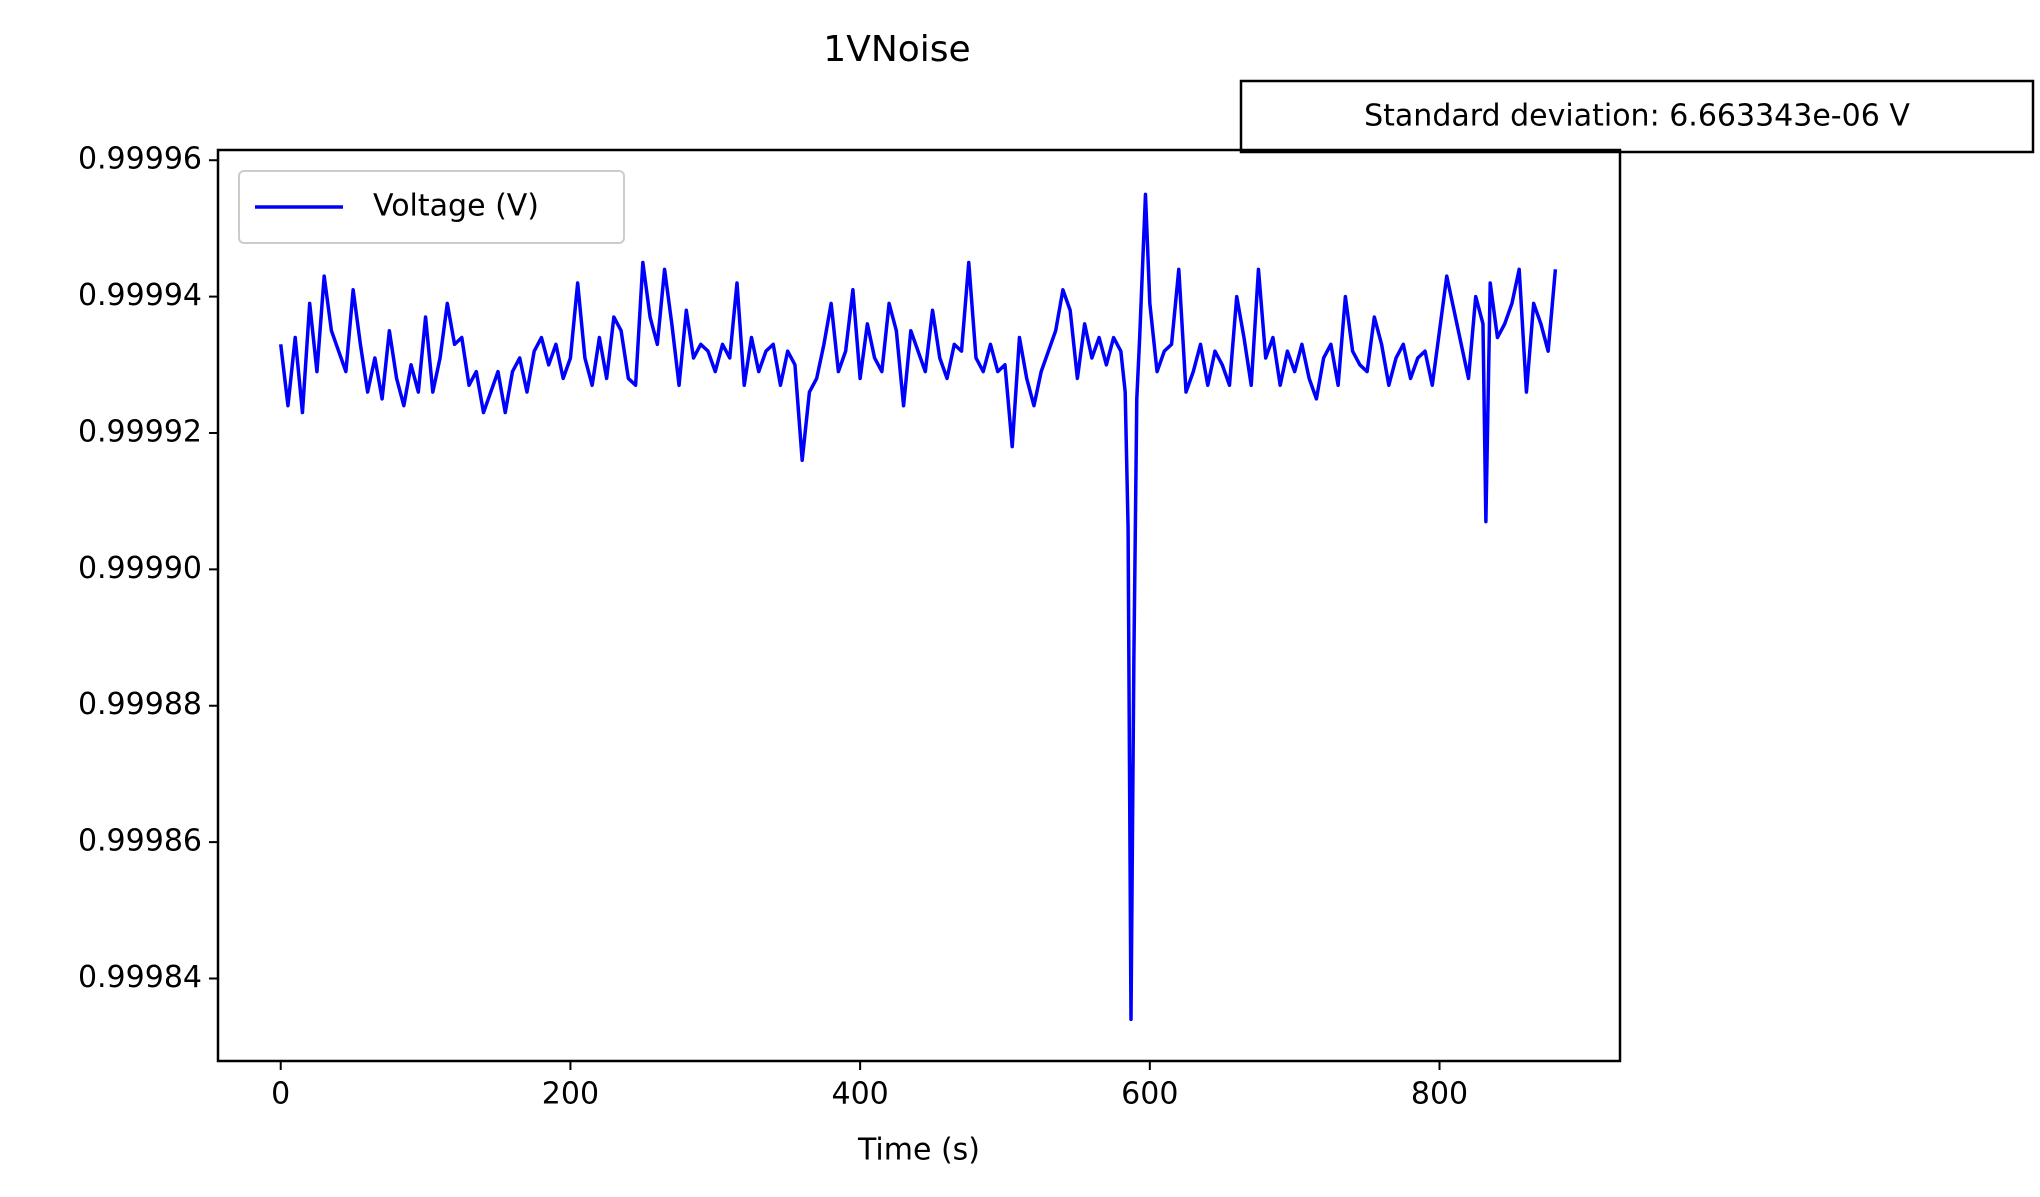  Describe the element at coordinates (859, 1094) in the screenshot. I see `x-tick-label: 400` at that location.